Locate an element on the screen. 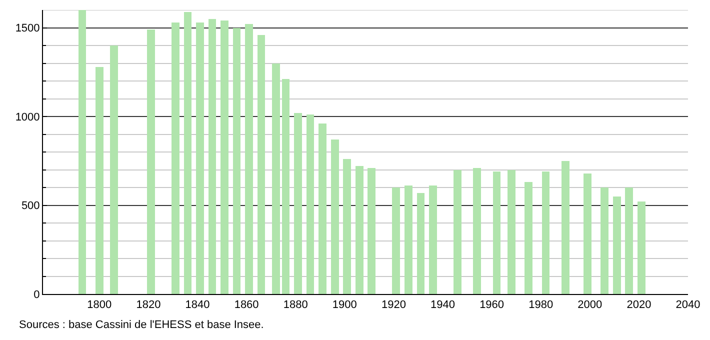 This screenshot has height=340, width=710. y-tick-label: 1500 is located at coordinates (27, 28).